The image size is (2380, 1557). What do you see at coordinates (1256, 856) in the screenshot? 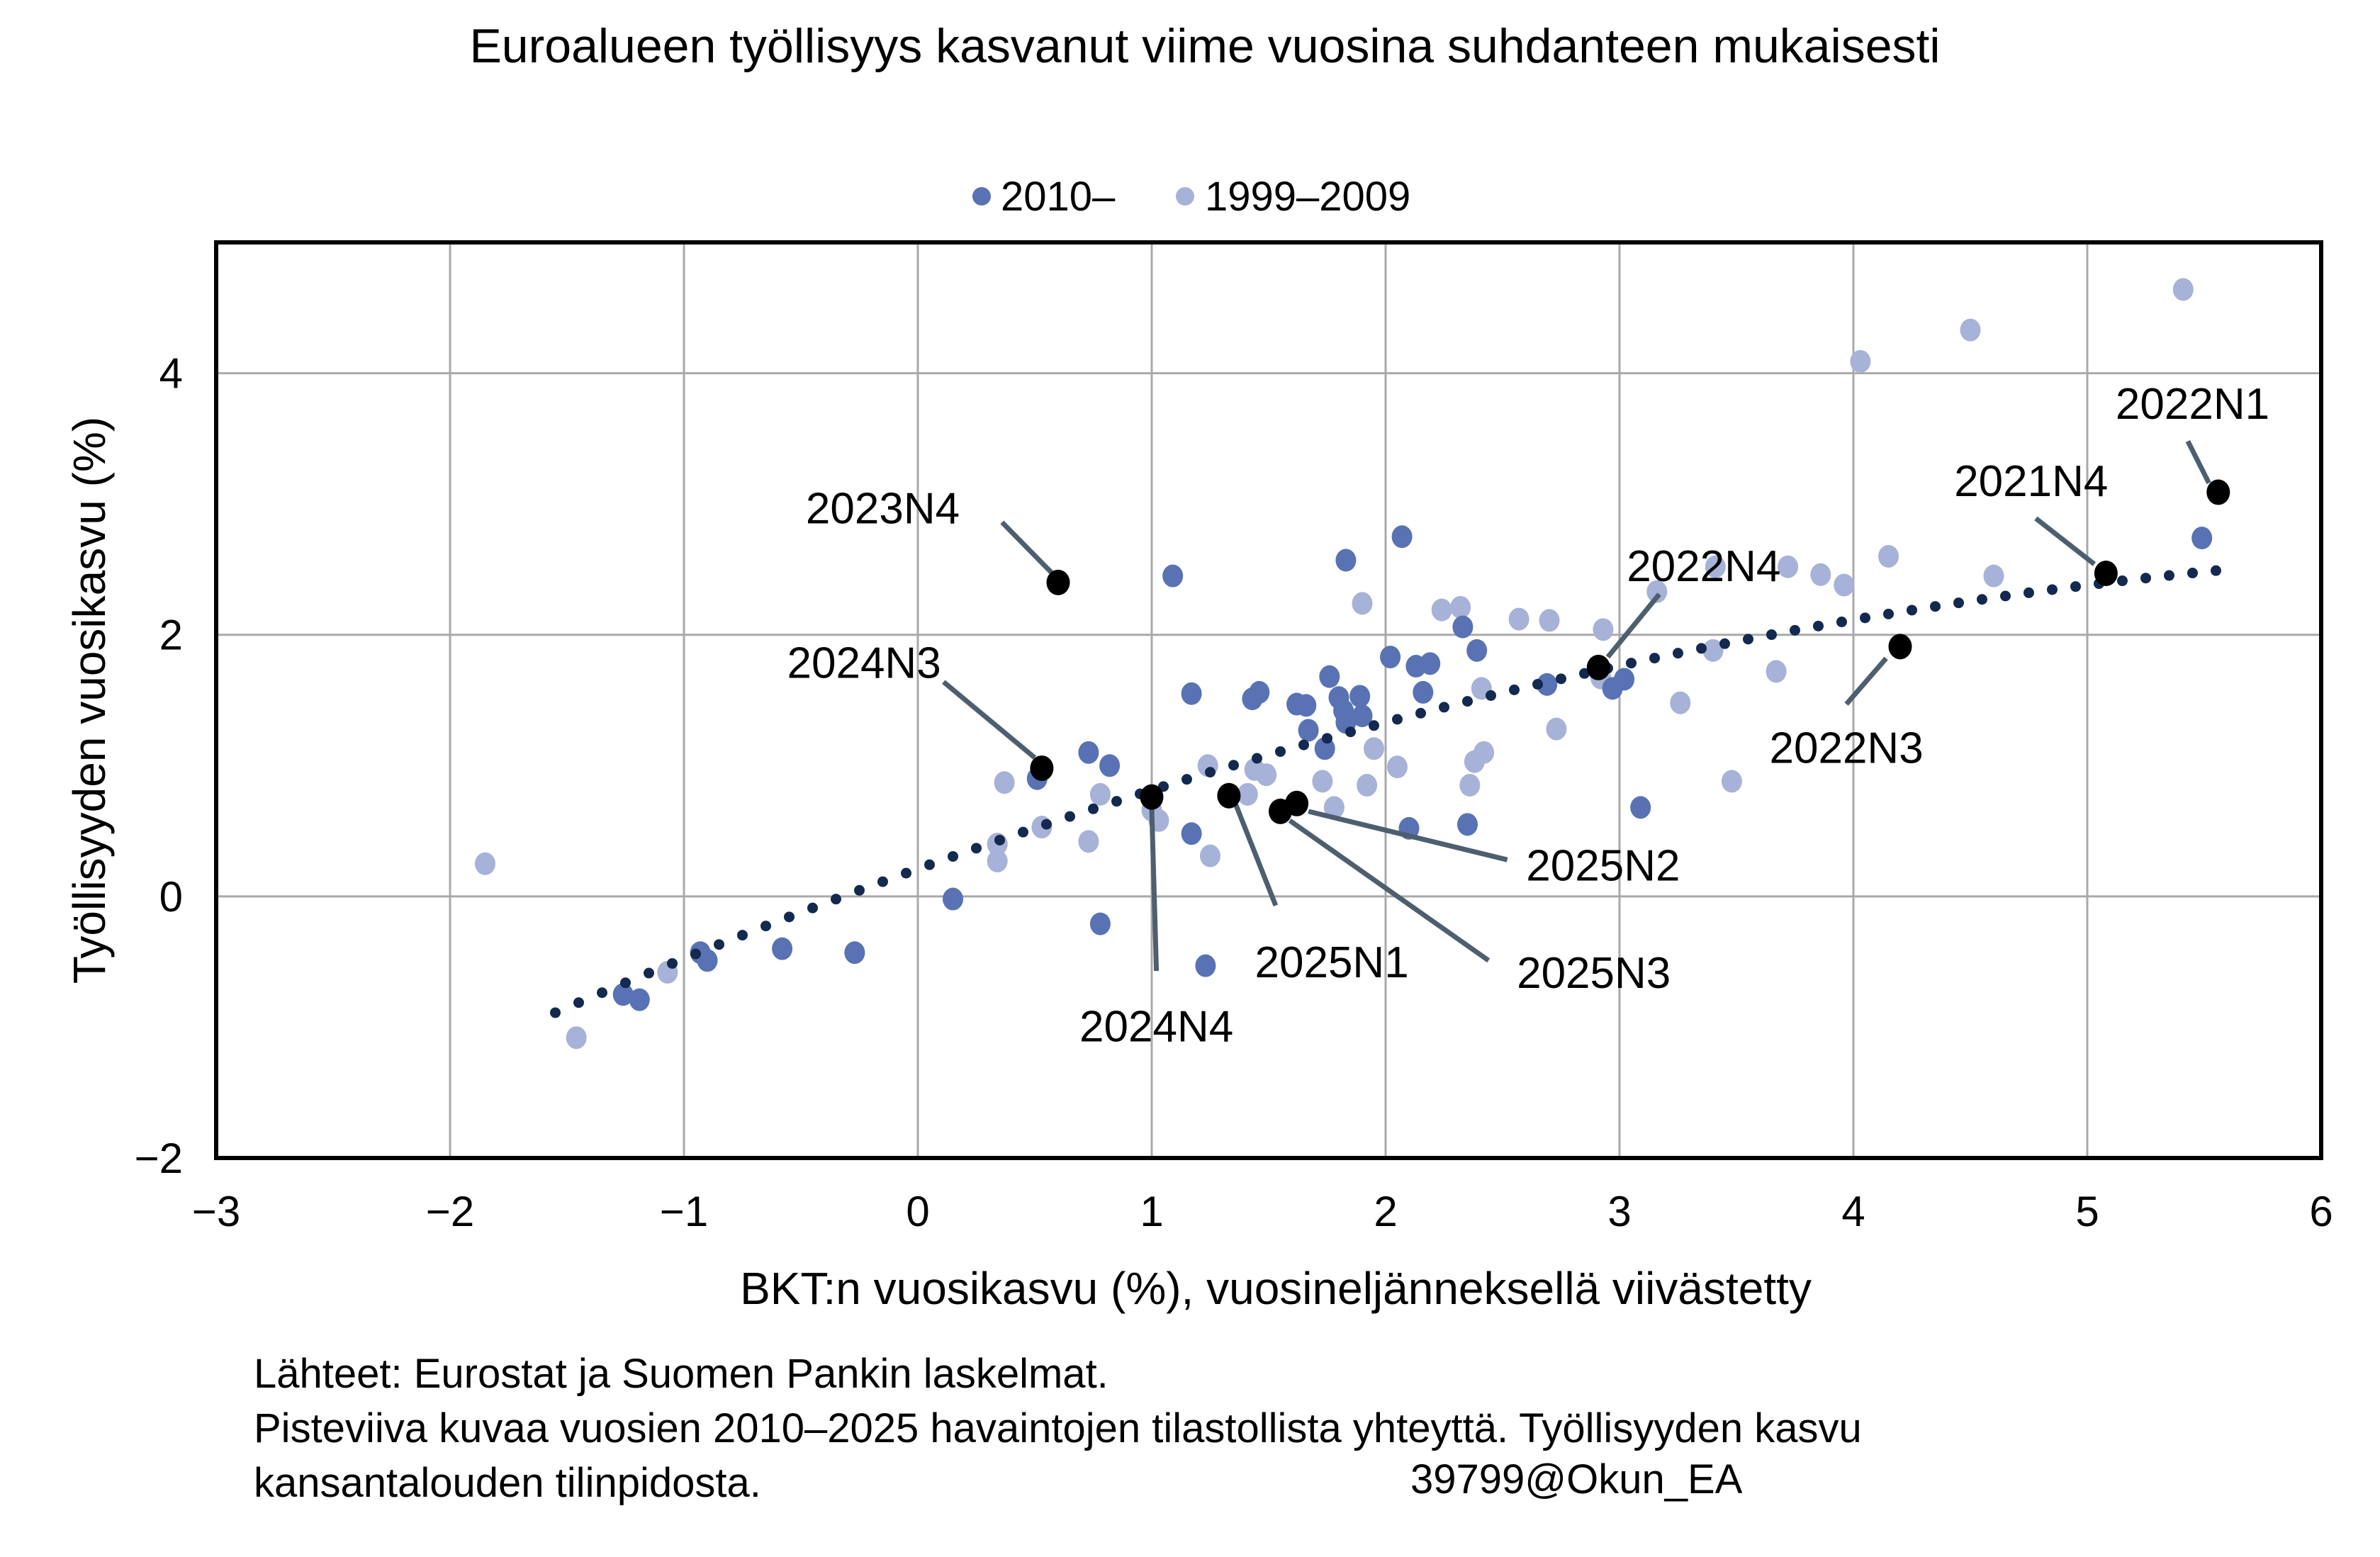
I see `annotation-leader-2025N1` at bounding box center [1256, 856].